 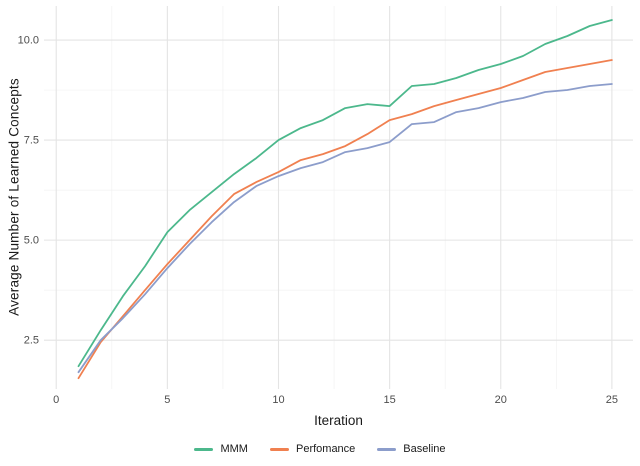 I want to click on x-tick-label: 15, so click(x=389, y=400).